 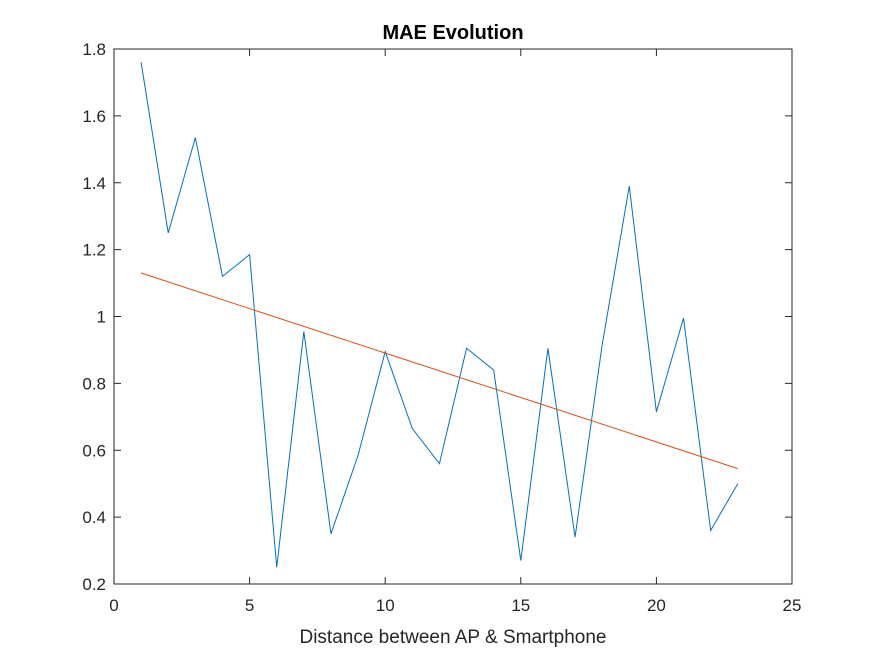 I want to click on x-tick-label: 5, so click(x=249, y=605).